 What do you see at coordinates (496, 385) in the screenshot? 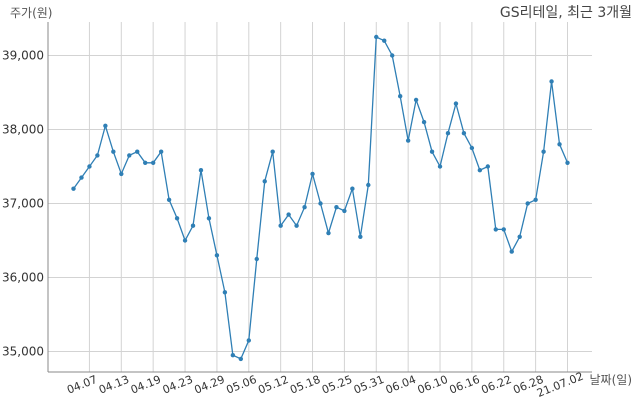
I see `x-tick-label: 06.22` at bounding box center [496, 385].